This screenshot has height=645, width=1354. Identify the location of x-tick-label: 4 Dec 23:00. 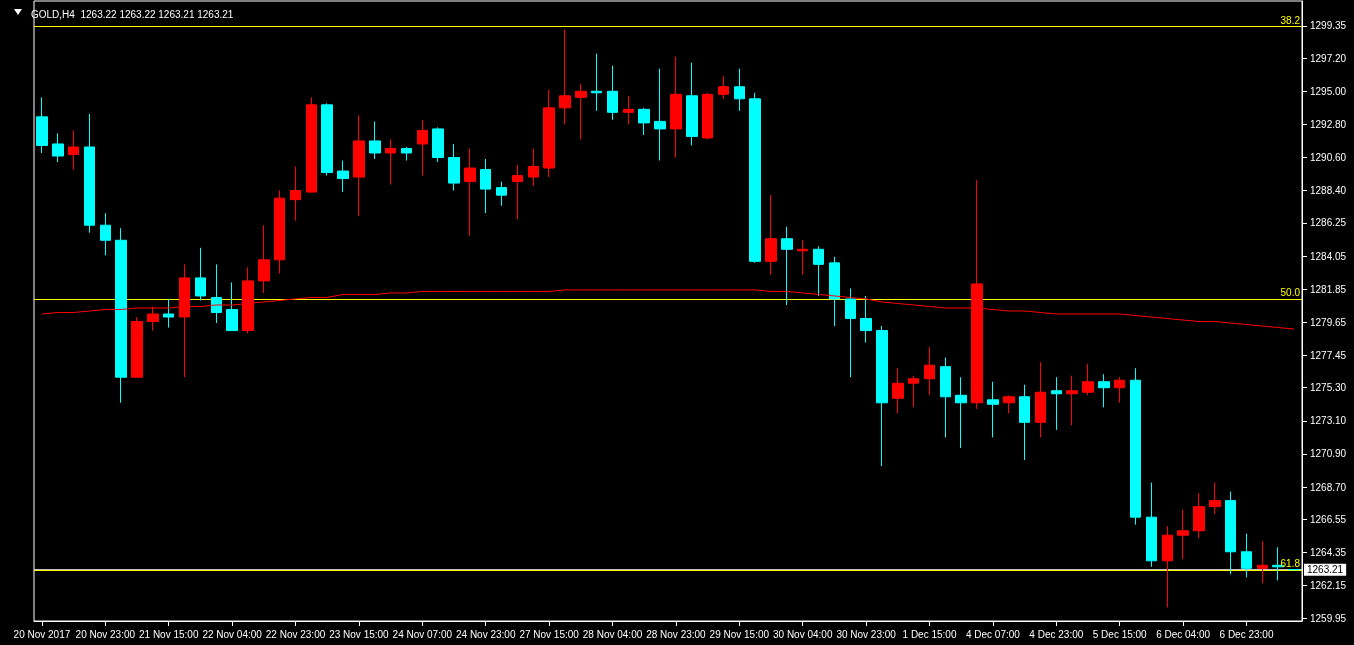
(1056, 634).